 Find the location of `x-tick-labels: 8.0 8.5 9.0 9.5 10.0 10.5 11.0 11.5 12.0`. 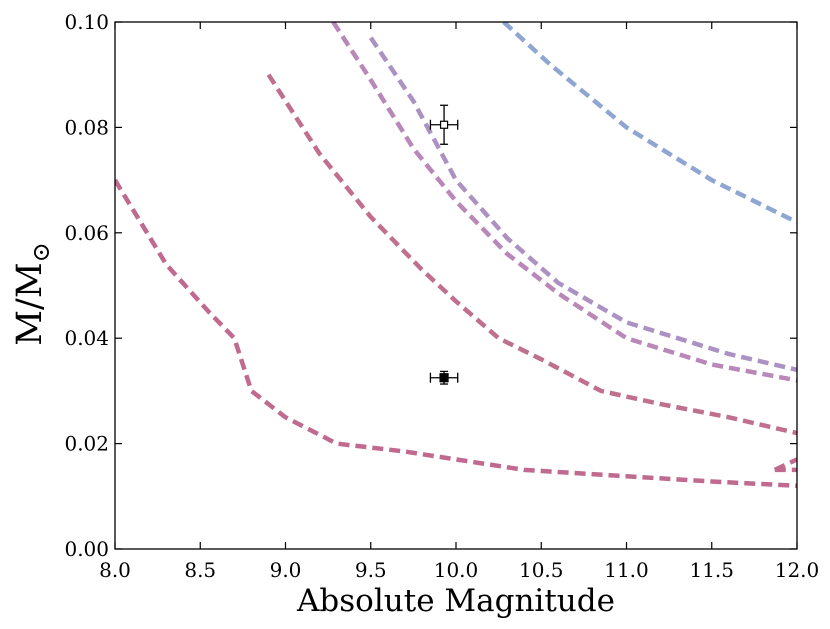

x-tick-labels: 8.0 8.5 9.0 9.5 10.0 10.5 11.0 11.5 12.0 is located at coordinates (459, 570).